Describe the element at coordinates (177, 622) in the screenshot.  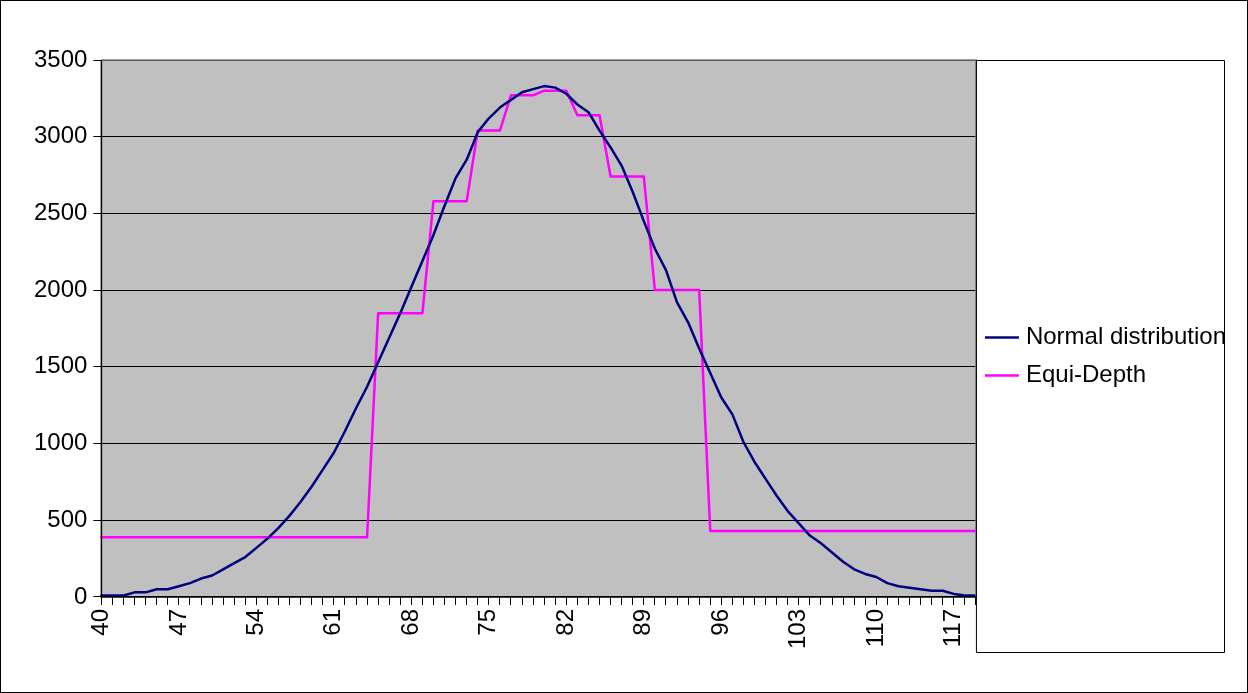
I see `x-tick-label: 47` at that location.